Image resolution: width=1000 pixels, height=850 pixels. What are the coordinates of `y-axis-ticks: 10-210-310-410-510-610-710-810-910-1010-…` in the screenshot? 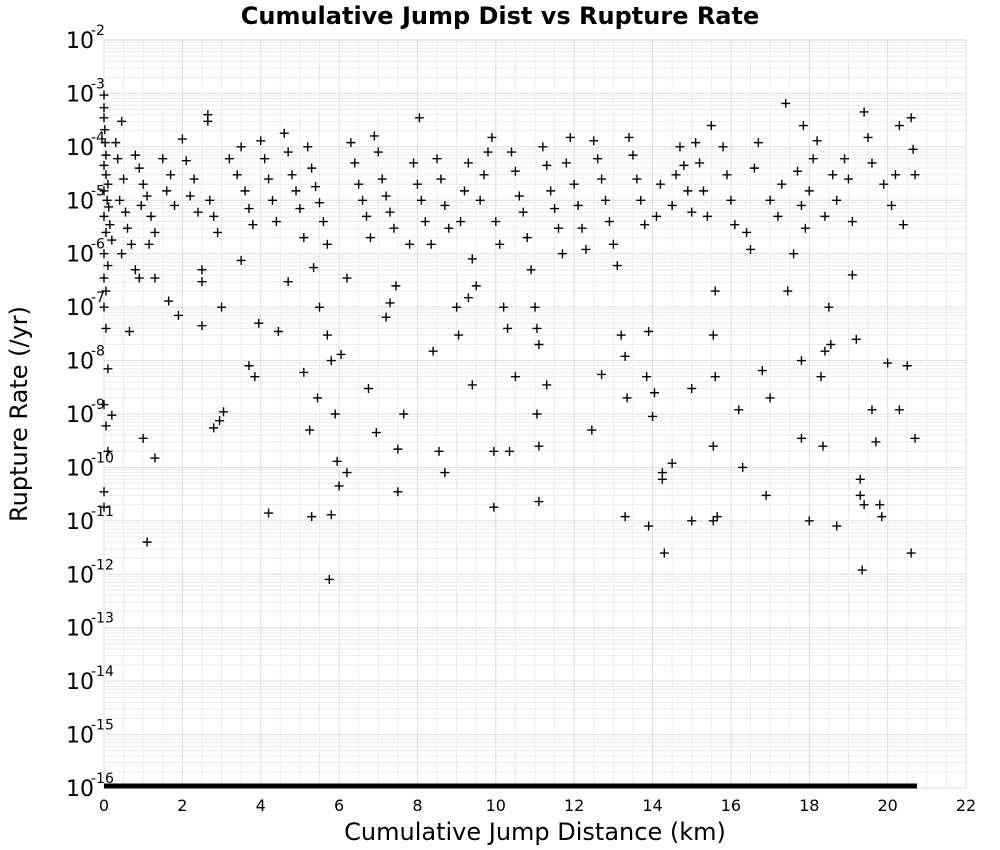 It's located at (90, 412).